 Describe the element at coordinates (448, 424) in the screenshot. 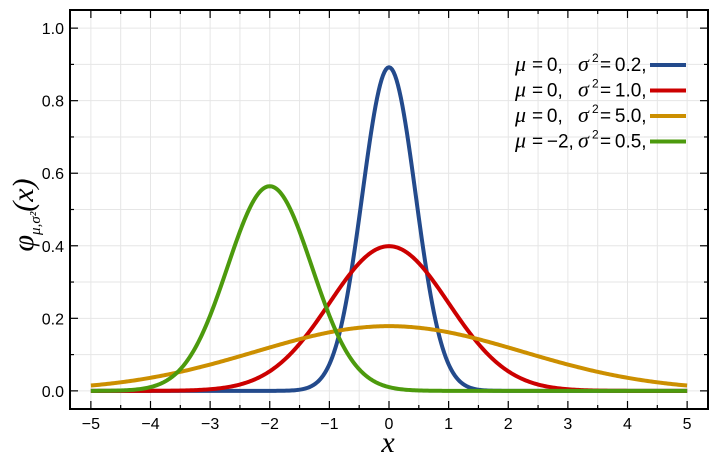

I see `x-tick-label: 1` at that location.